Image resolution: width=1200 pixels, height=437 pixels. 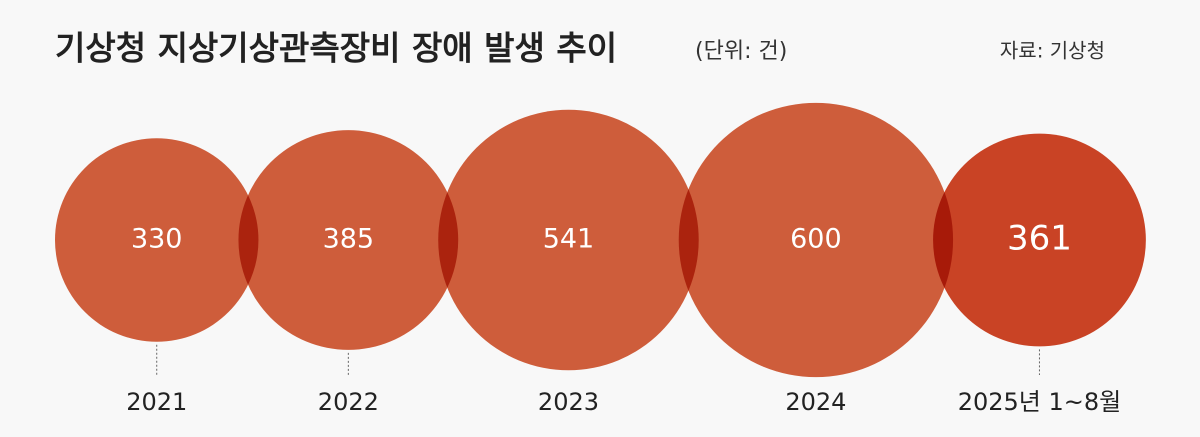 I want to click on value-label: 361, so click(x=1039, y=239).